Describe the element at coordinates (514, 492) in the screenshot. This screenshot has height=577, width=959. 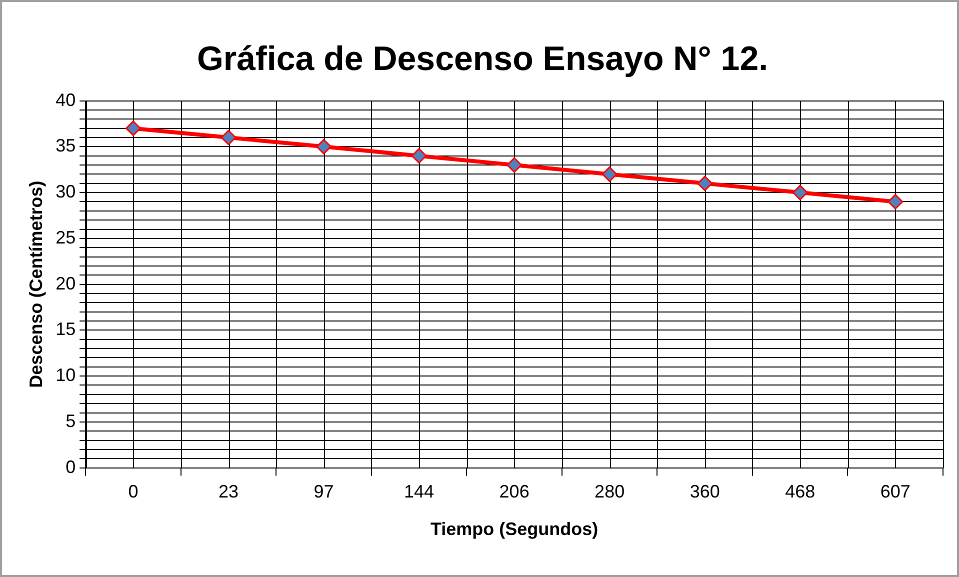
I see `x-tick-label: 206` at that location.